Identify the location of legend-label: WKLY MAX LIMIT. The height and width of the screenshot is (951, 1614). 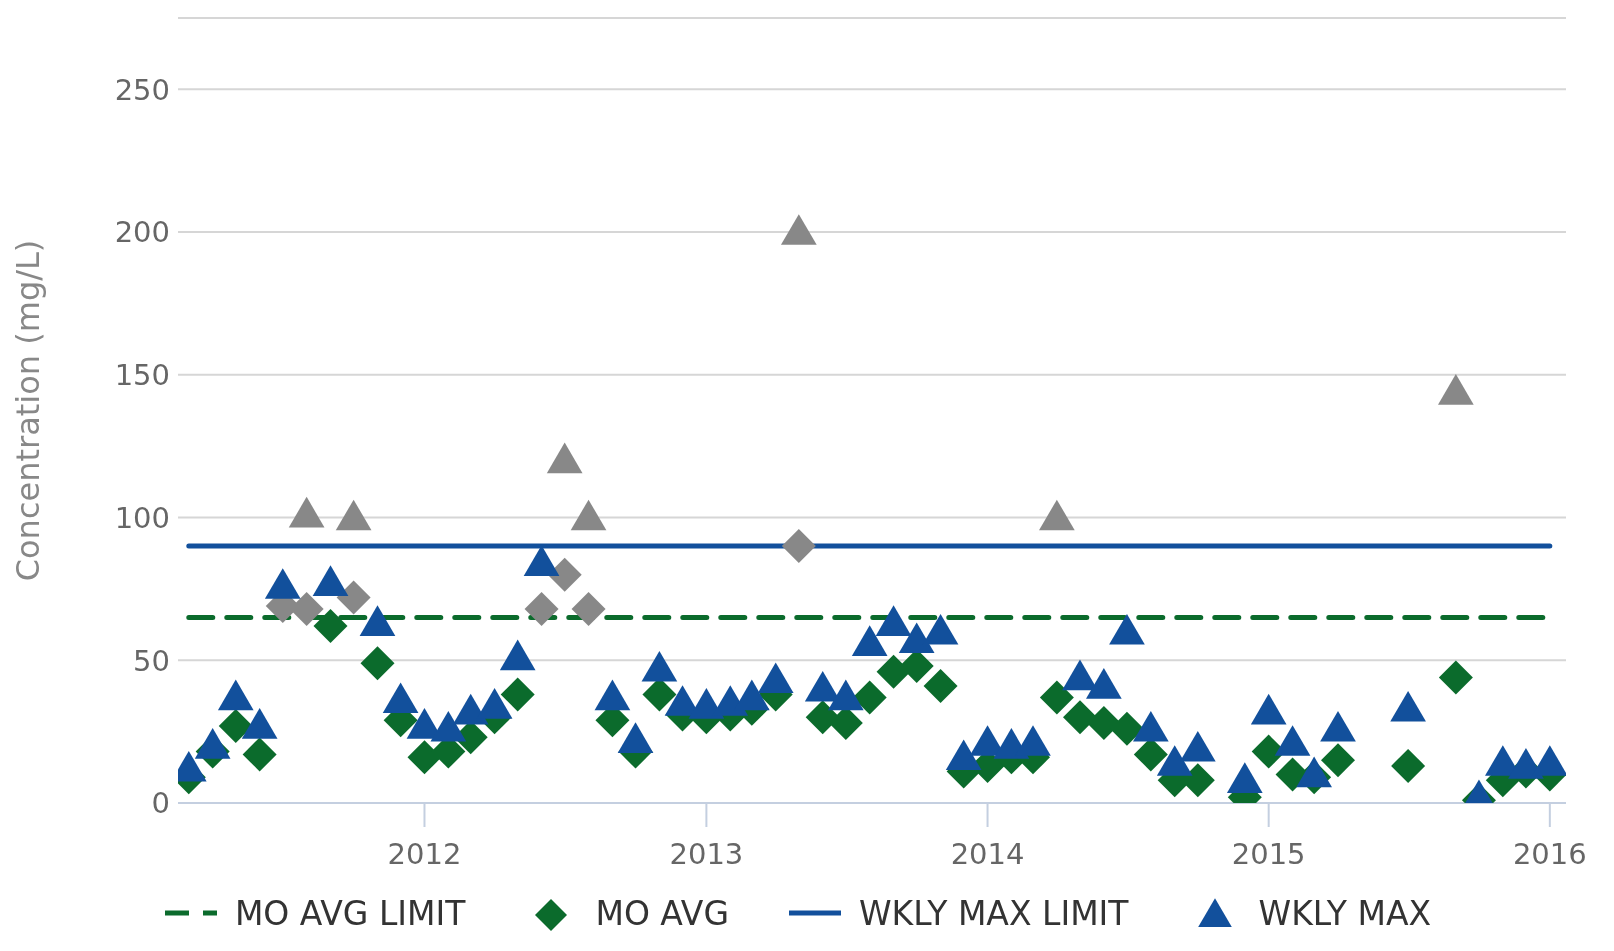
(993, 913).